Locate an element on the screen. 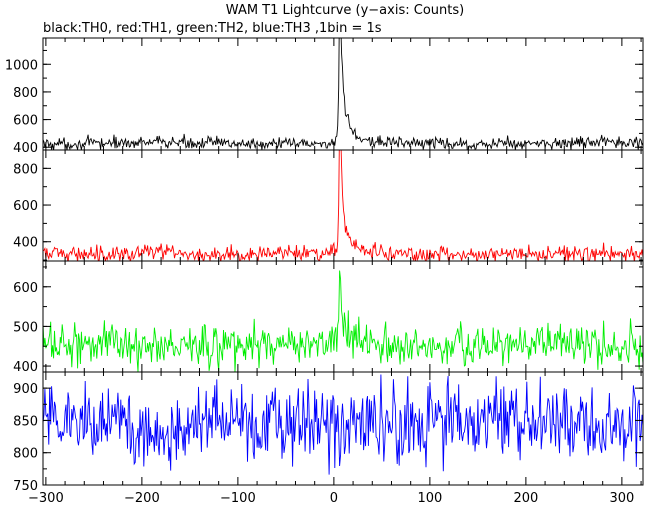 This screenshot has width=650, height=505. x-tick-label: −300 is located at coordinates (46, 498).